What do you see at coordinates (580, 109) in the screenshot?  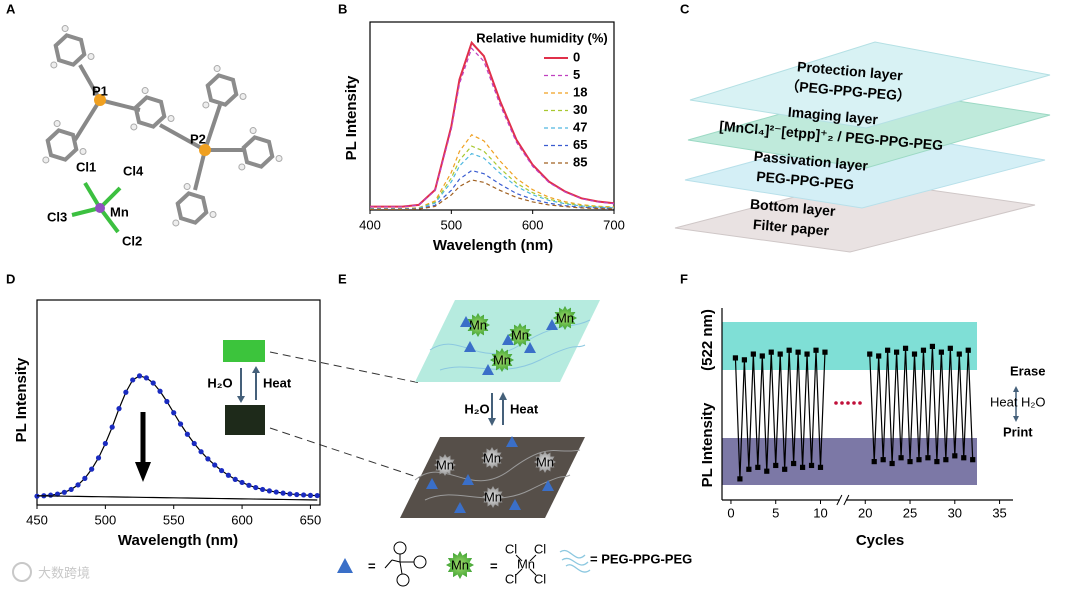 I see `legend-label: 30` at bounding box center [580, 109].